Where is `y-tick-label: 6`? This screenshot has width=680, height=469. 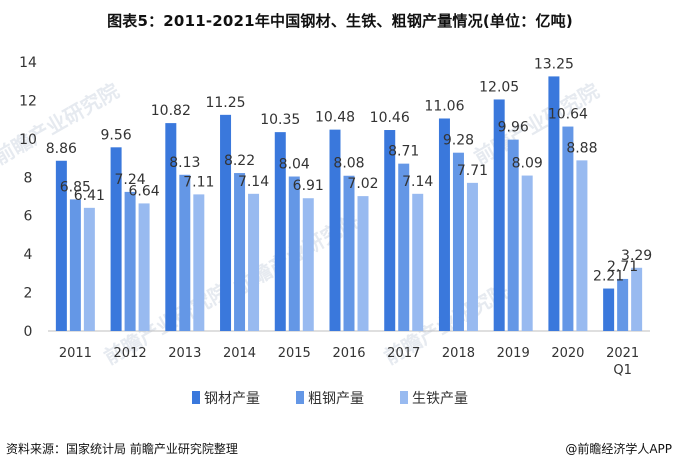
y-tick-label: 6 is located at coordinates (28, 217).